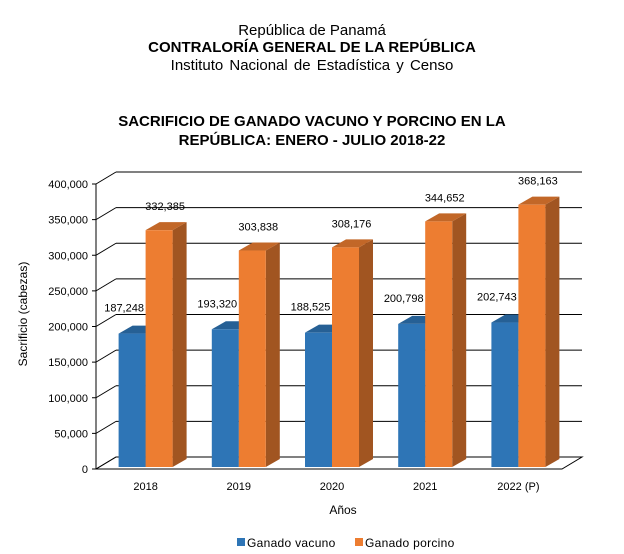  Describe the element at coordinates (404, 299) in the screenshot. I see `data-label: 200,798` at that location.